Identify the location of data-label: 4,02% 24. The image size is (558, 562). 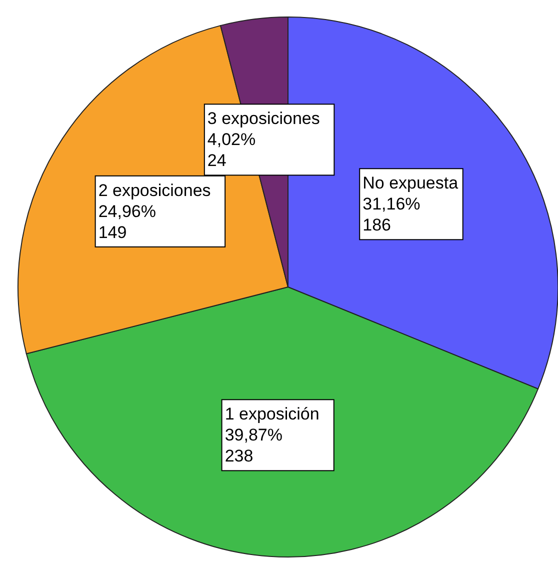
(231, 150).